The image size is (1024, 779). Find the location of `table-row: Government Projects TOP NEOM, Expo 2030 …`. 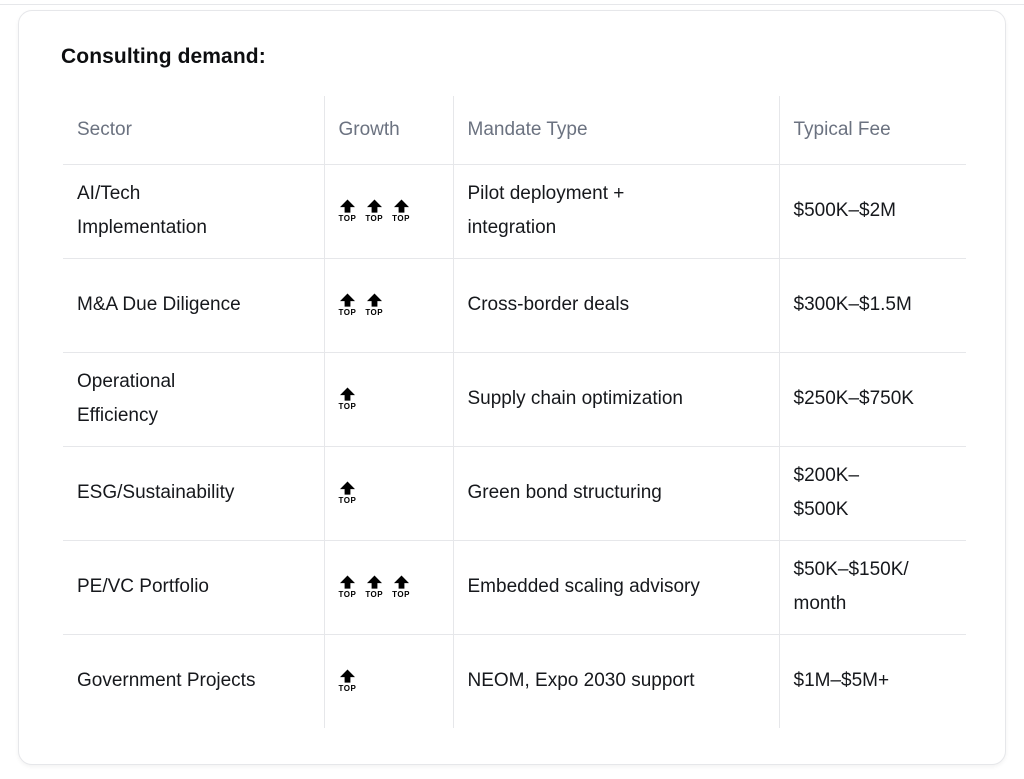

table-row: Government Projects TOP NEOM, Expo 2030 … is located at coordinates (514, 681).